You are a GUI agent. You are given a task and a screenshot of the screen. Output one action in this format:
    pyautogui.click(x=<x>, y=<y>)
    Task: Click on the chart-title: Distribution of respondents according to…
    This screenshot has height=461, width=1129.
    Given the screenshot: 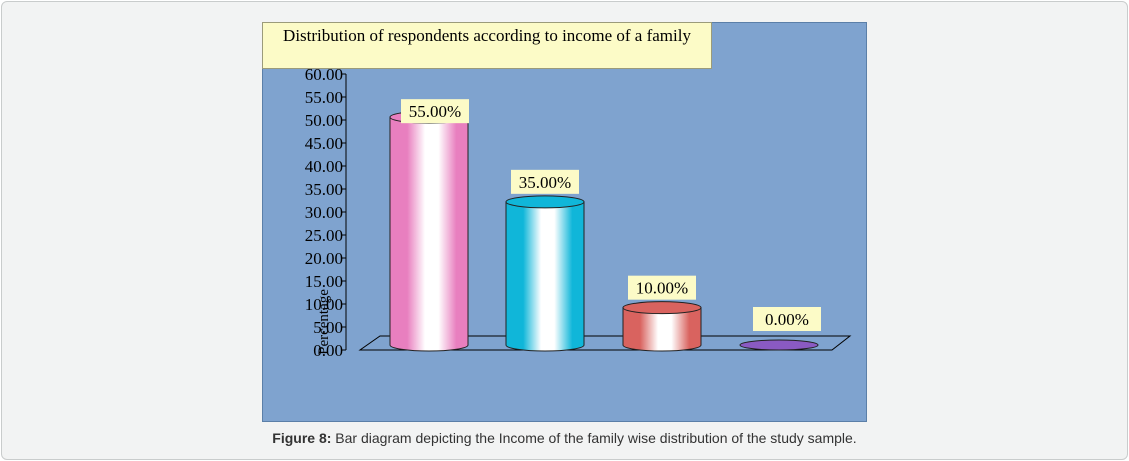 What is the action you would take?
    pyautogui.click(x=487, y=45)
    